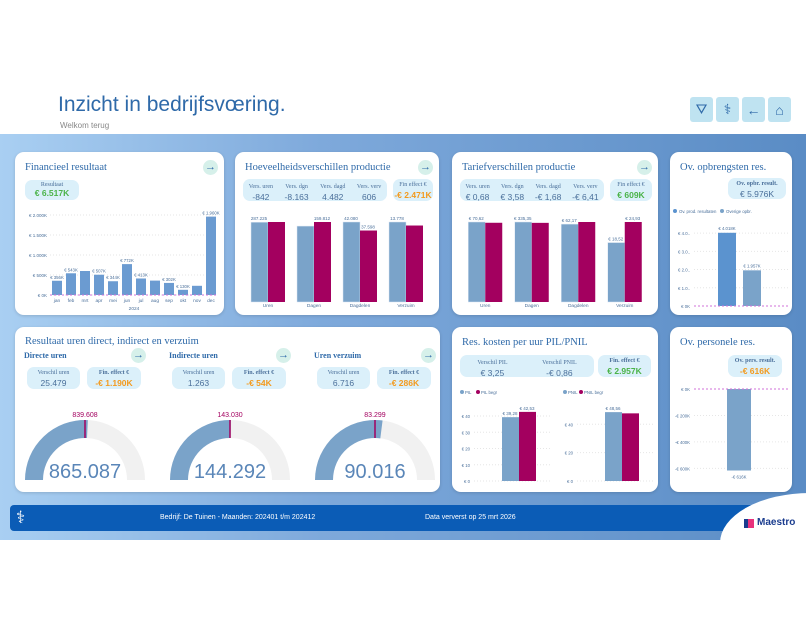 This screenshot has width=806, height=639. What do you see at coordinates (71, 301) in the screenshot?
I see `x-tick-label: feb` at bounding box center [71, 301].